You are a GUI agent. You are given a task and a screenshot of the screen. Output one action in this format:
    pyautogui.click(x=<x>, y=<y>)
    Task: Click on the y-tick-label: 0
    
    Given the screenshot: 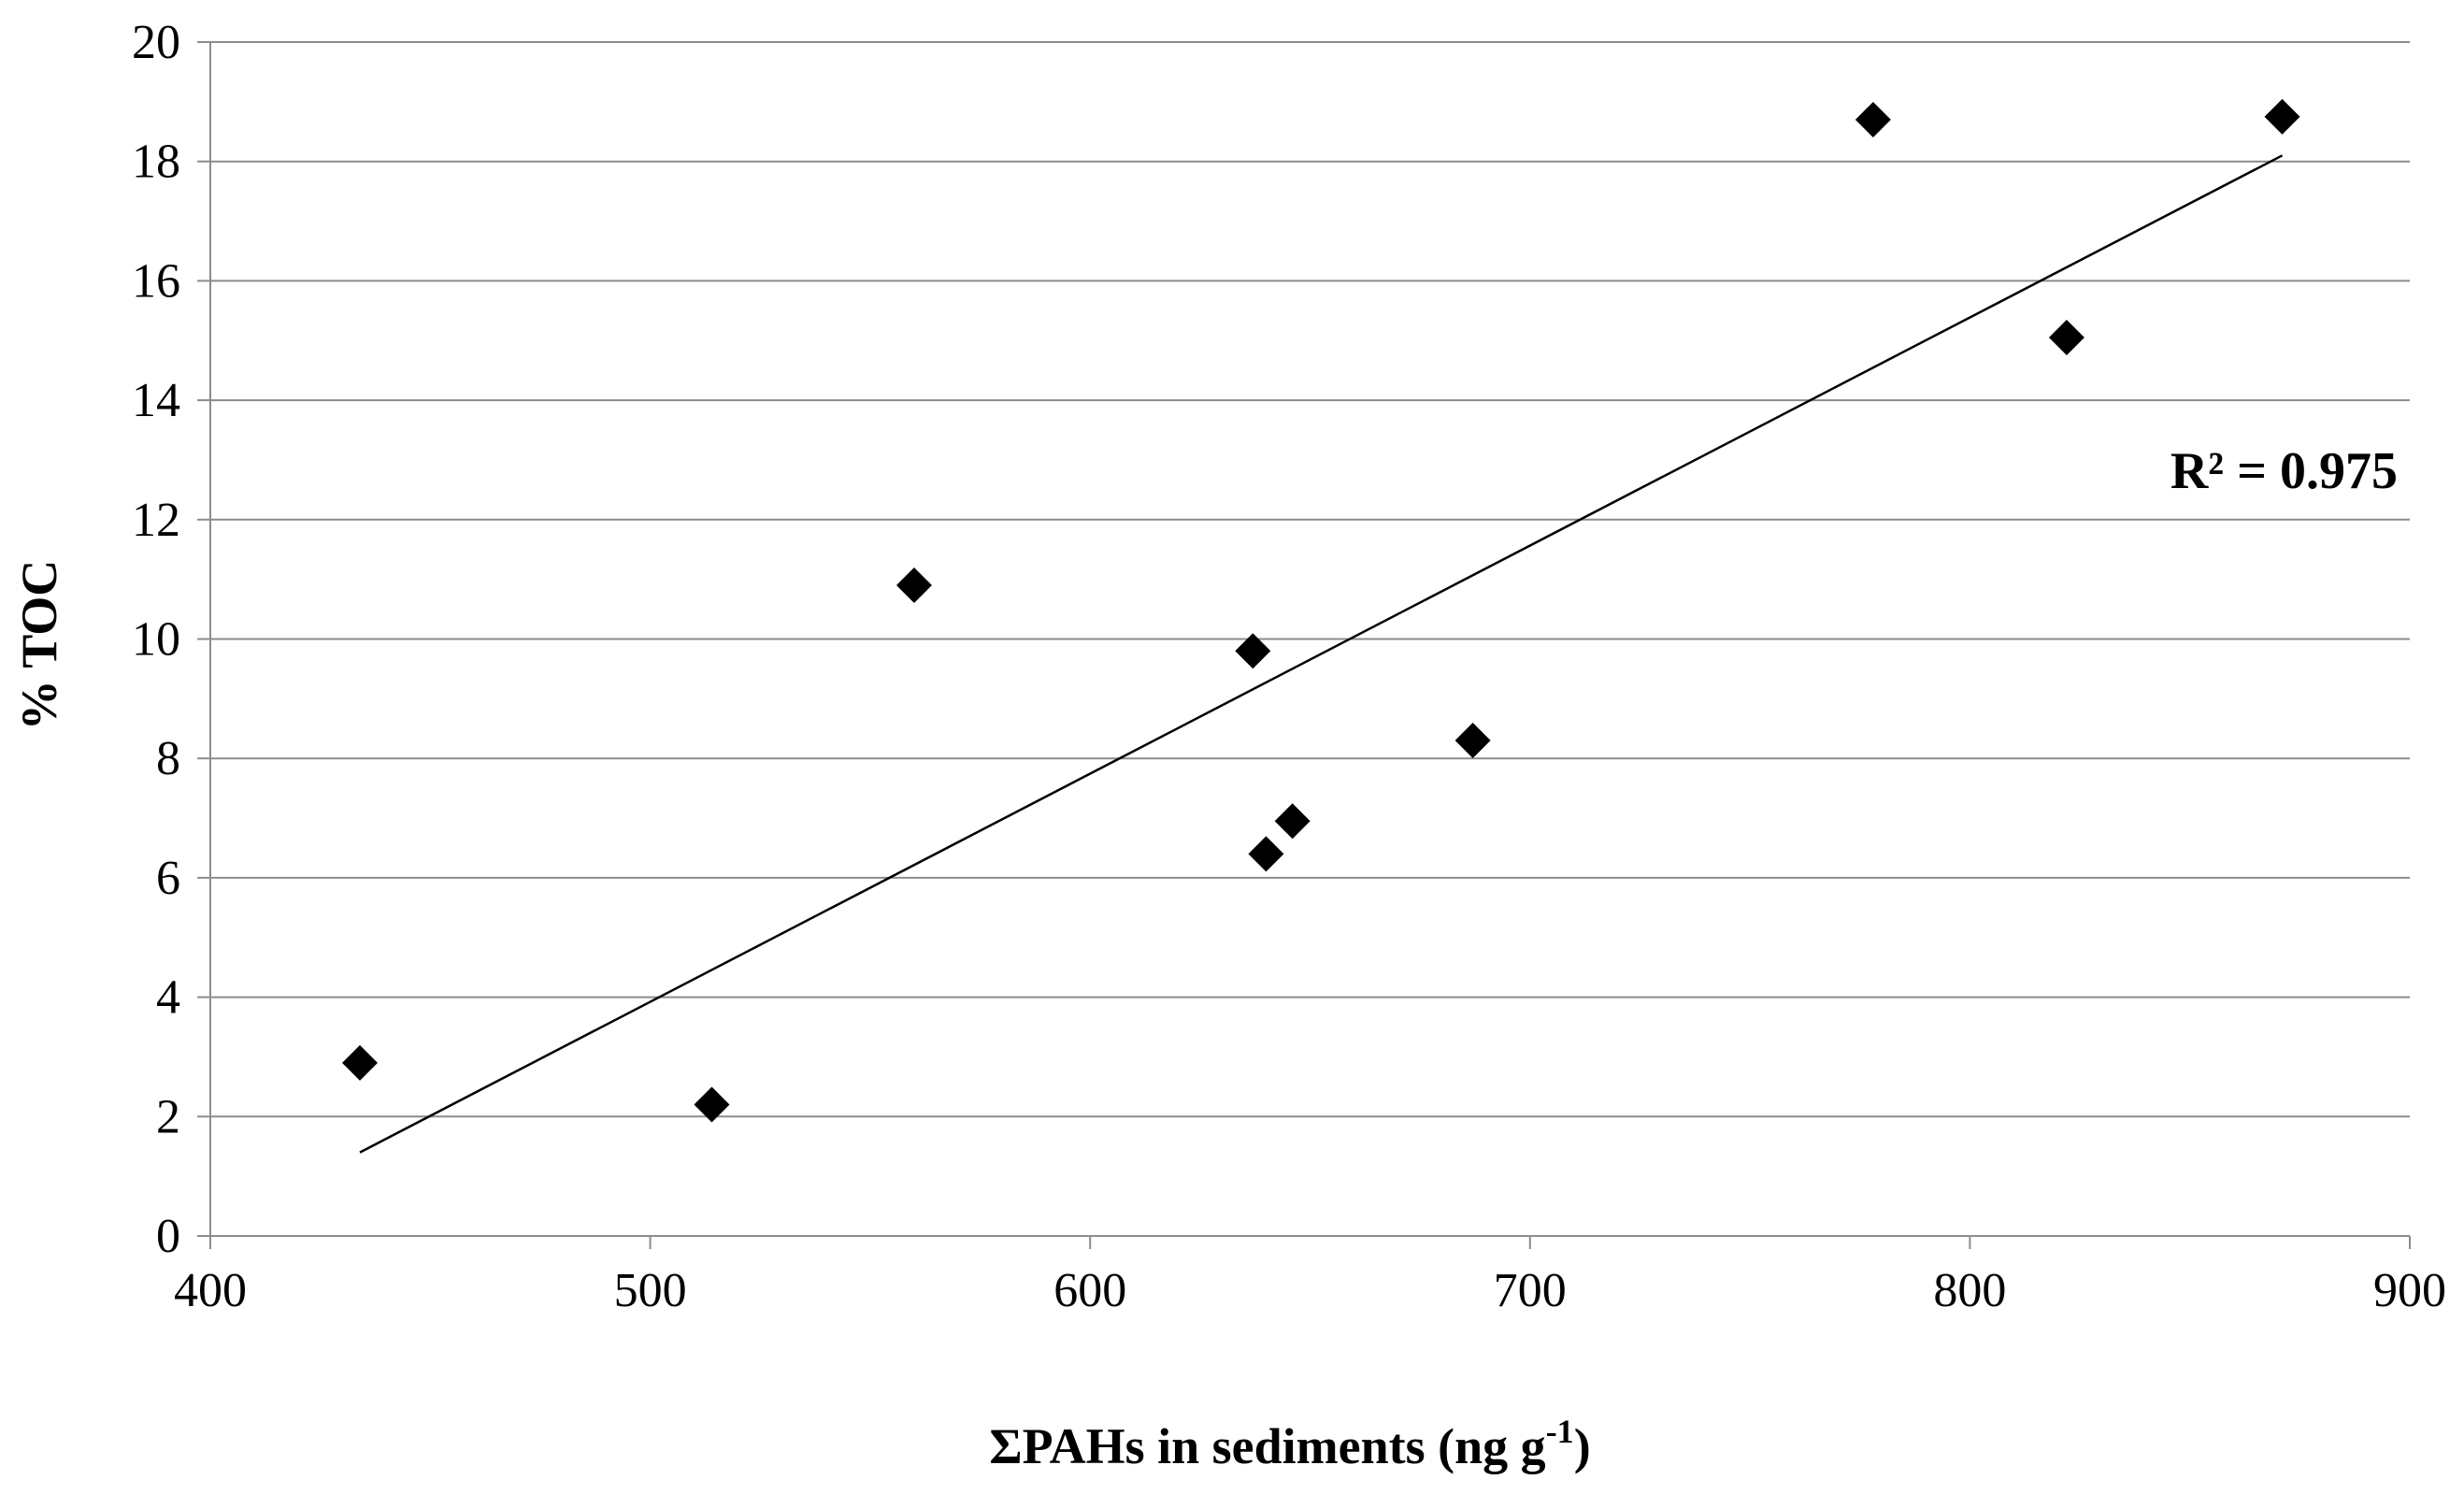 What is the action you would take?
    pyautogui.click(x=168, y=1236)
    